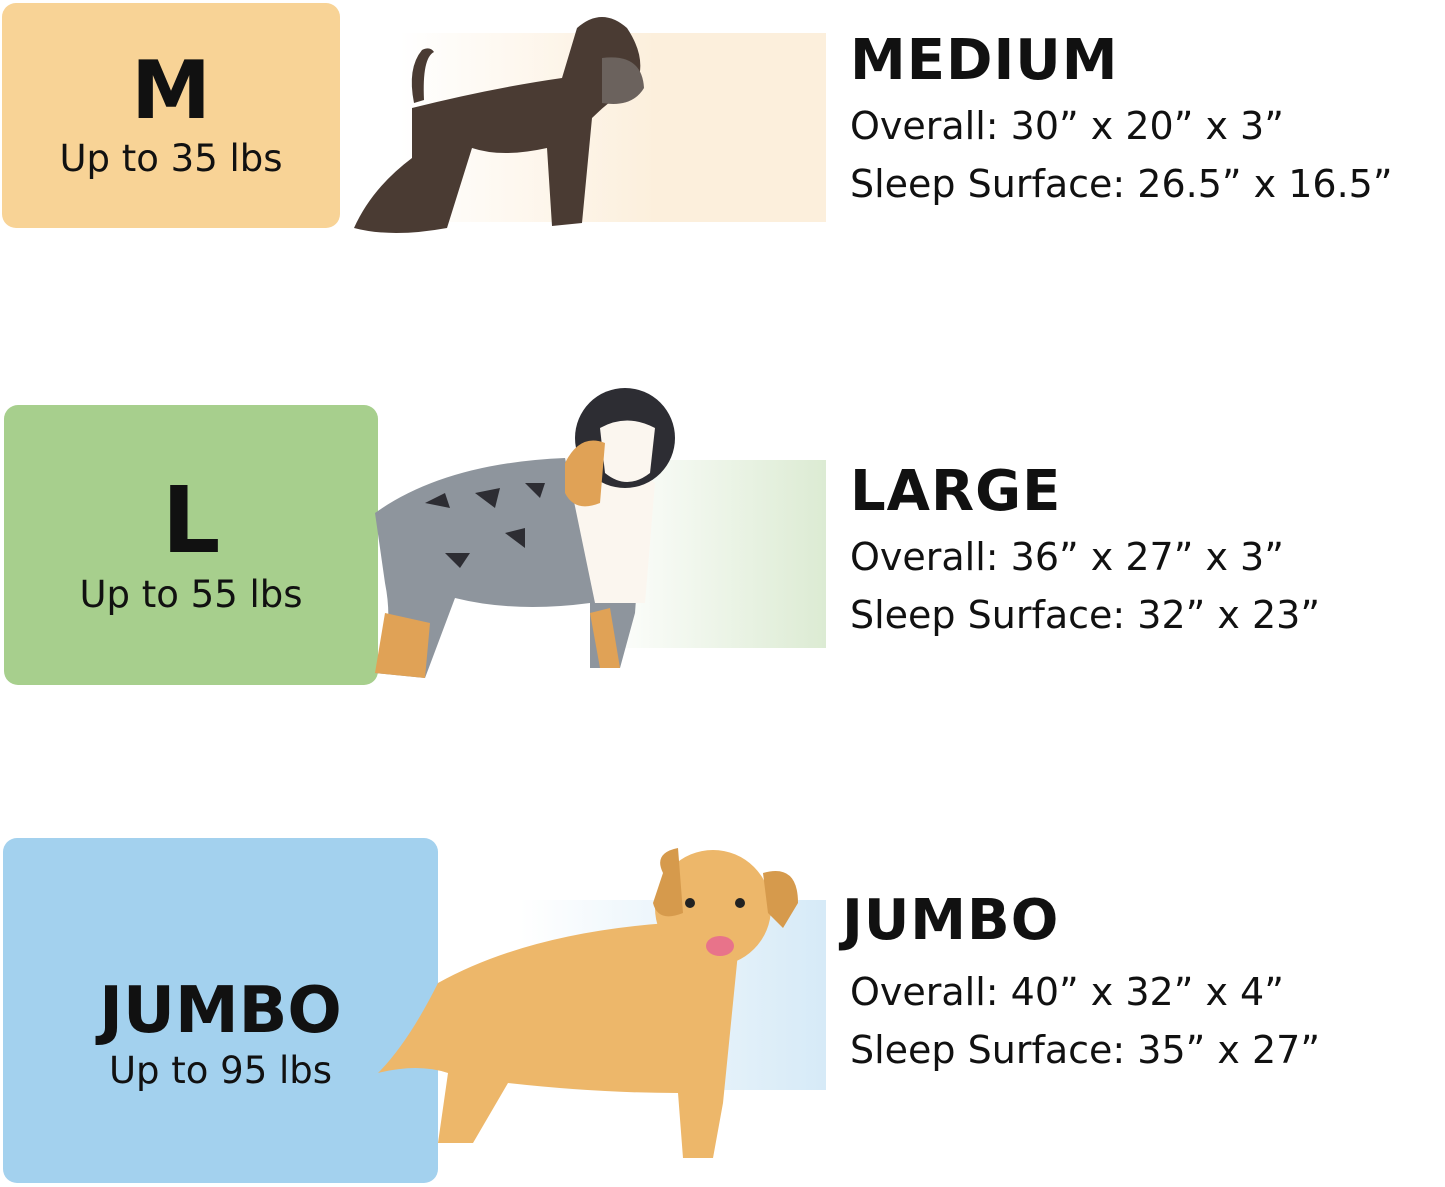 This screenshot has height=1187, width=1445. What do you see at coordinates (984, 60) in the screenshot?
I see `size-name: MEDIUM` at bounding box center [984, 60].